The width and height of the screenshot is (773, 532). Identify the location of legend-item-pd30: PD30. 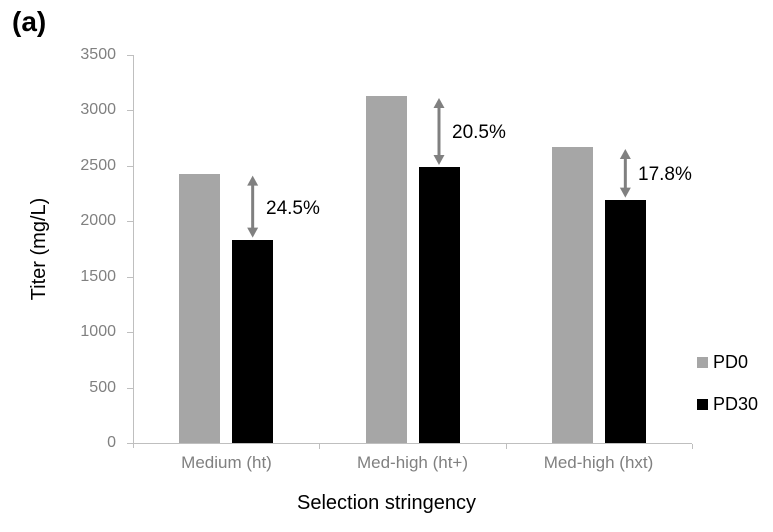
(727, 404).